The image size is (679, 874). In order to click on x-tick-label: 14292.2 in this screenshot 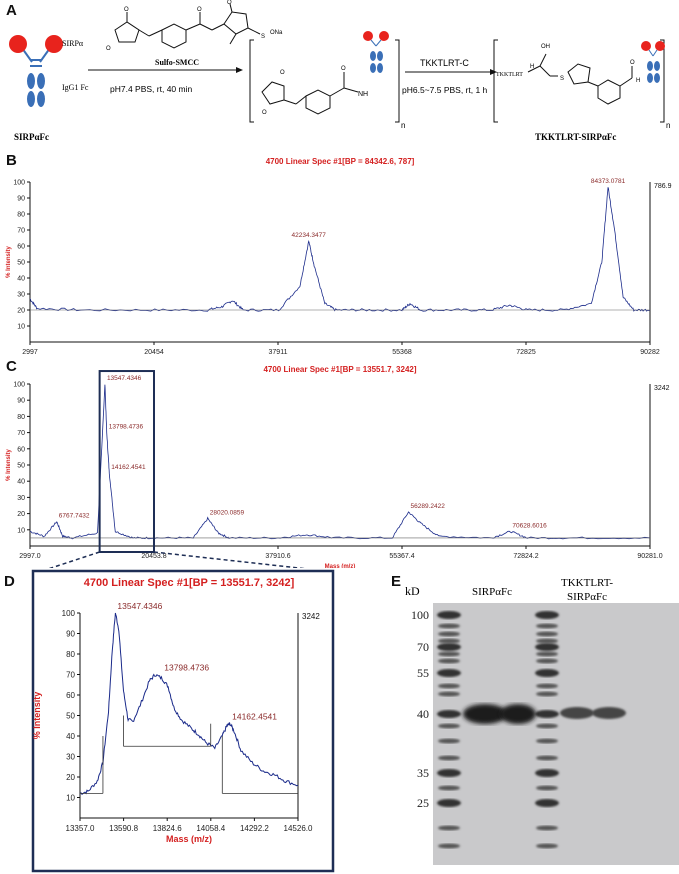, I will do `click(254, 828)`.